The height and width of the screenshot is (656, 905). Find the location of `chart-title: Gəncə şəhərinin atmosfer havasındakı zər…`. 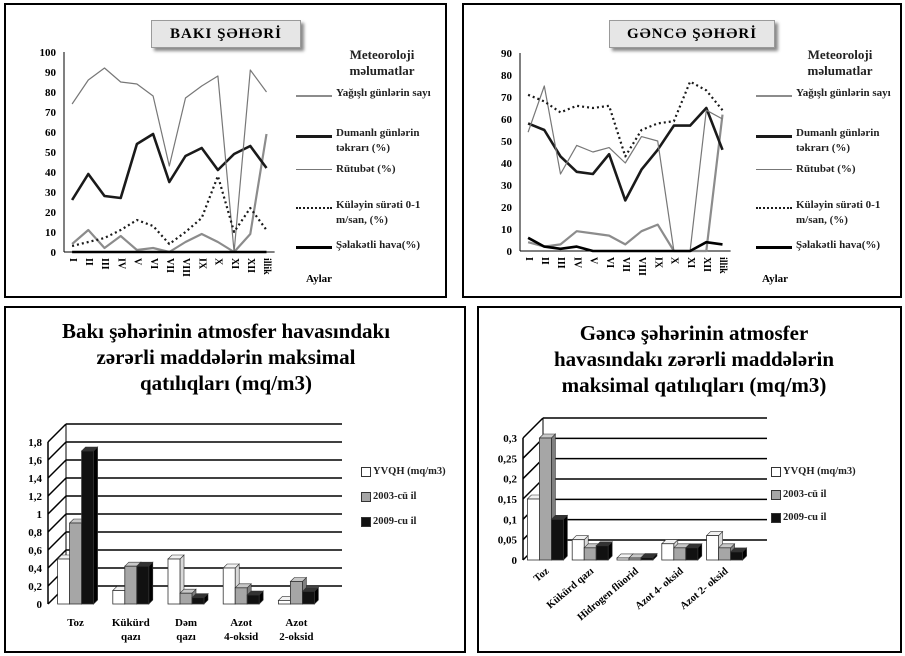

chart-title: Gəncə şəhərinin atmosfer havasındakı zər… is located at coordinates (694, 359).